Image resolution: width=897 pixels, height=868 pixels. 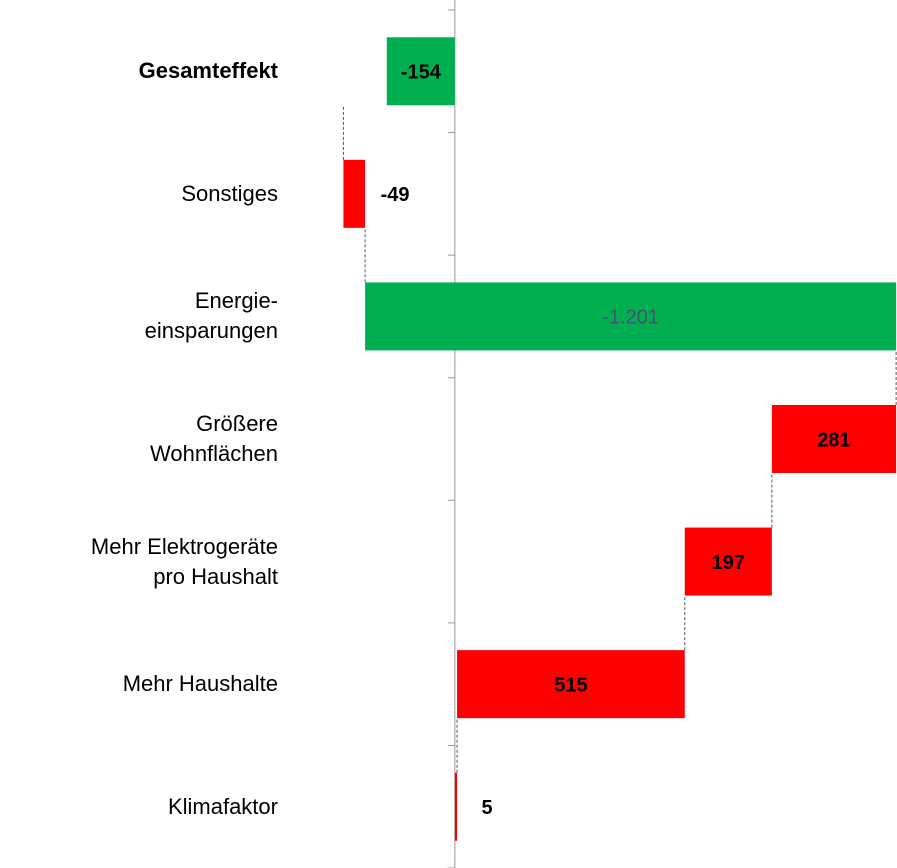 I want to click on category-label: Energie- einsparungen, so click(x=211, y=316).